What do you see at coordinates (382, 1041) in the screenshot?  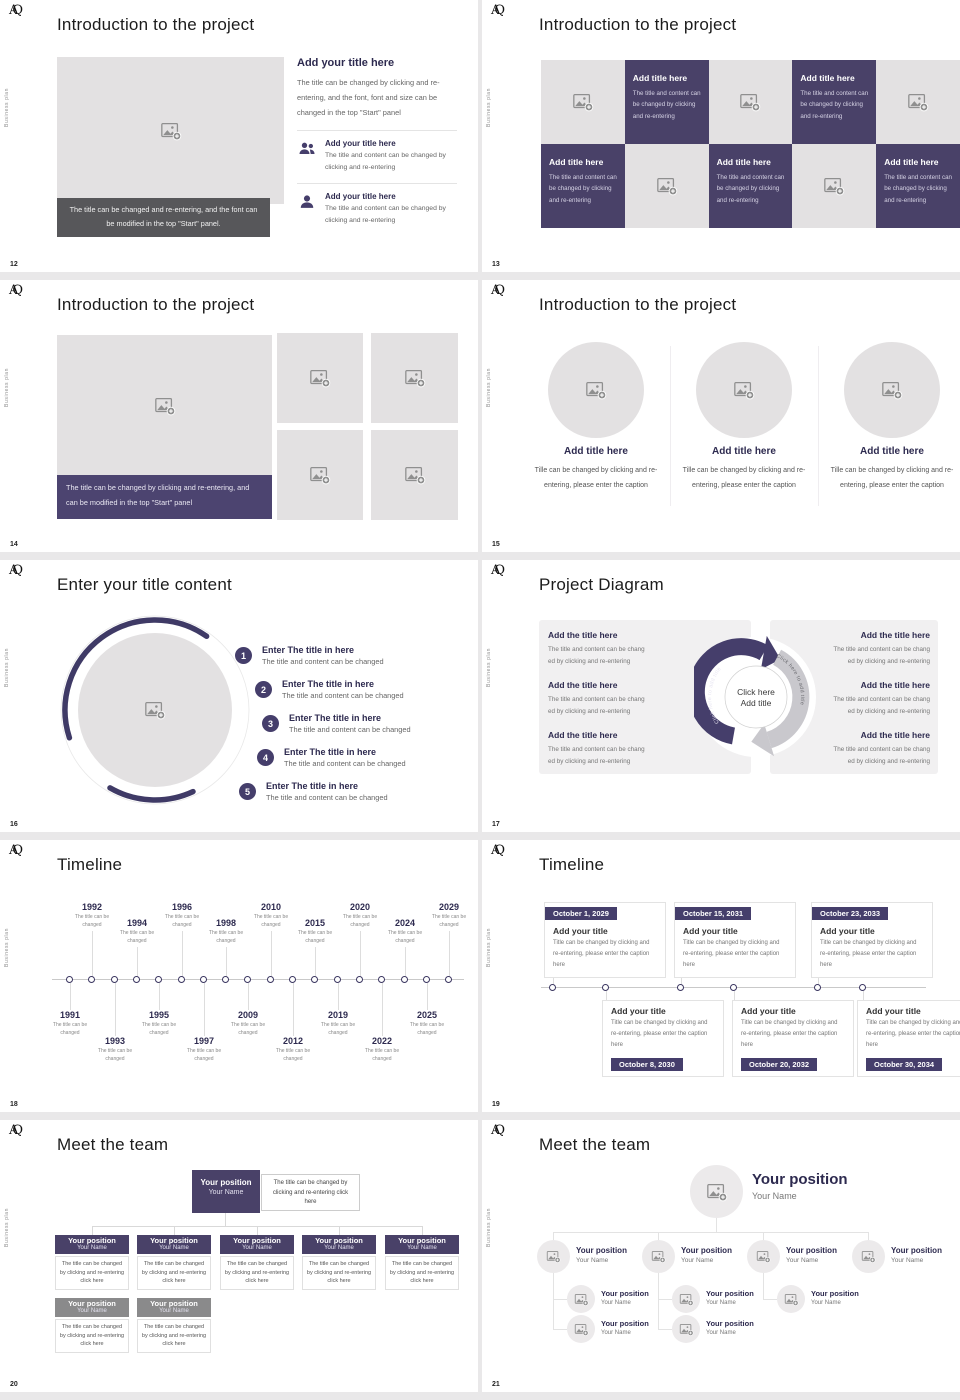 I see `event-year: 2022` at bounding box center [382, 1041].